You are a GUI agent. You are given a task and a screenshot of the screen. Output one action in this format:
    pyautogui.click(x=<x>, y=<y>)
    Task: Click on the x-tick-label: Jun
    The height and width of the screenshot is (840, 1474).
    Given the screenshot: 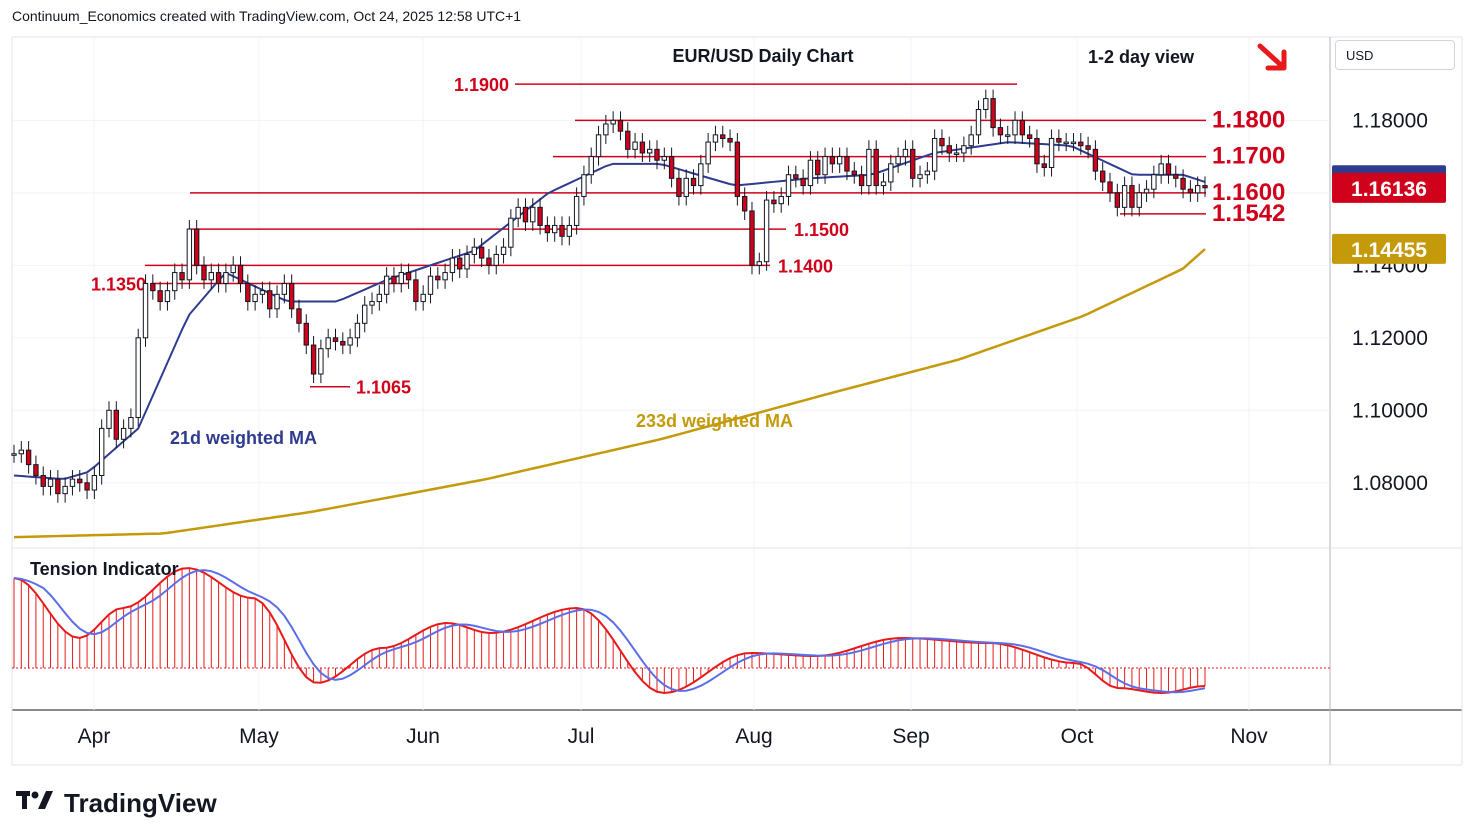 What is the action you would take?
    pyautogui.click(x=423, y=736)
    